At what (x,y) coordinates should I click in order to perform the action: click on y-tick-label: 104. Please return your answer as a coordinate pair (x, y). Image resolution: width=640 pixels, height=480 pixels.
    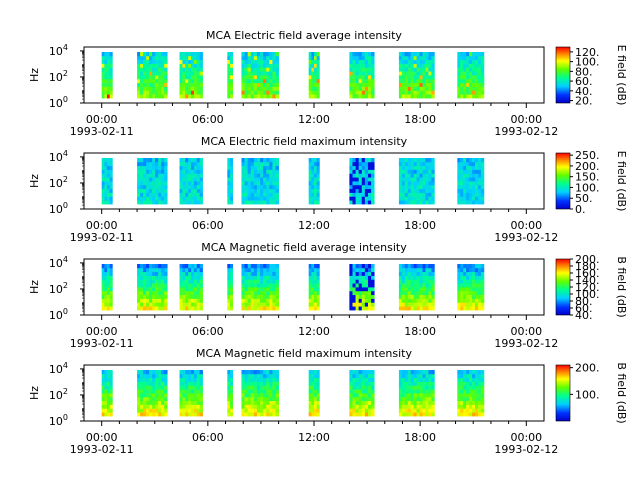
    Looking at the image, I should click on (58, 156).